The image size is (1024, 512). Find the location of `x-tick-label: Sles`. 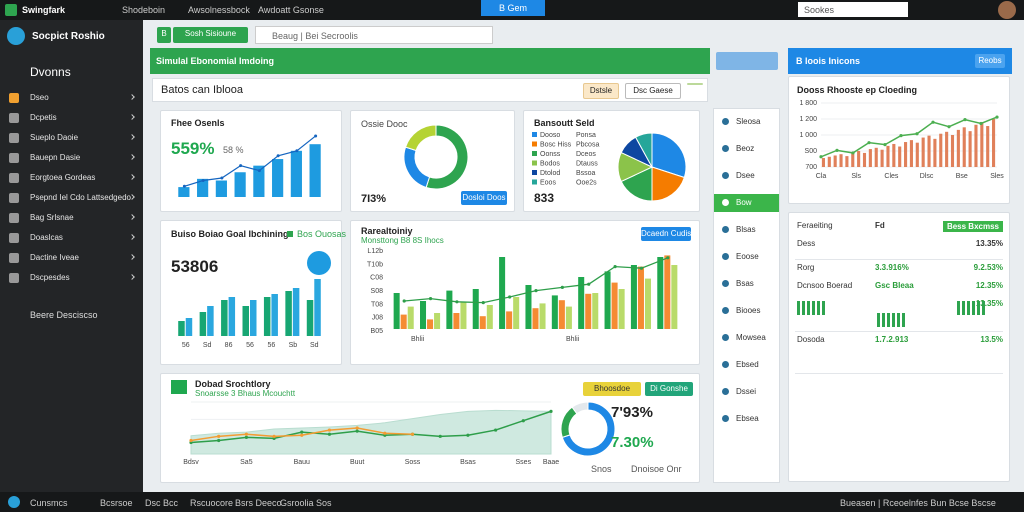

x-tick-label: Sles is located at coordinates (997, 176).